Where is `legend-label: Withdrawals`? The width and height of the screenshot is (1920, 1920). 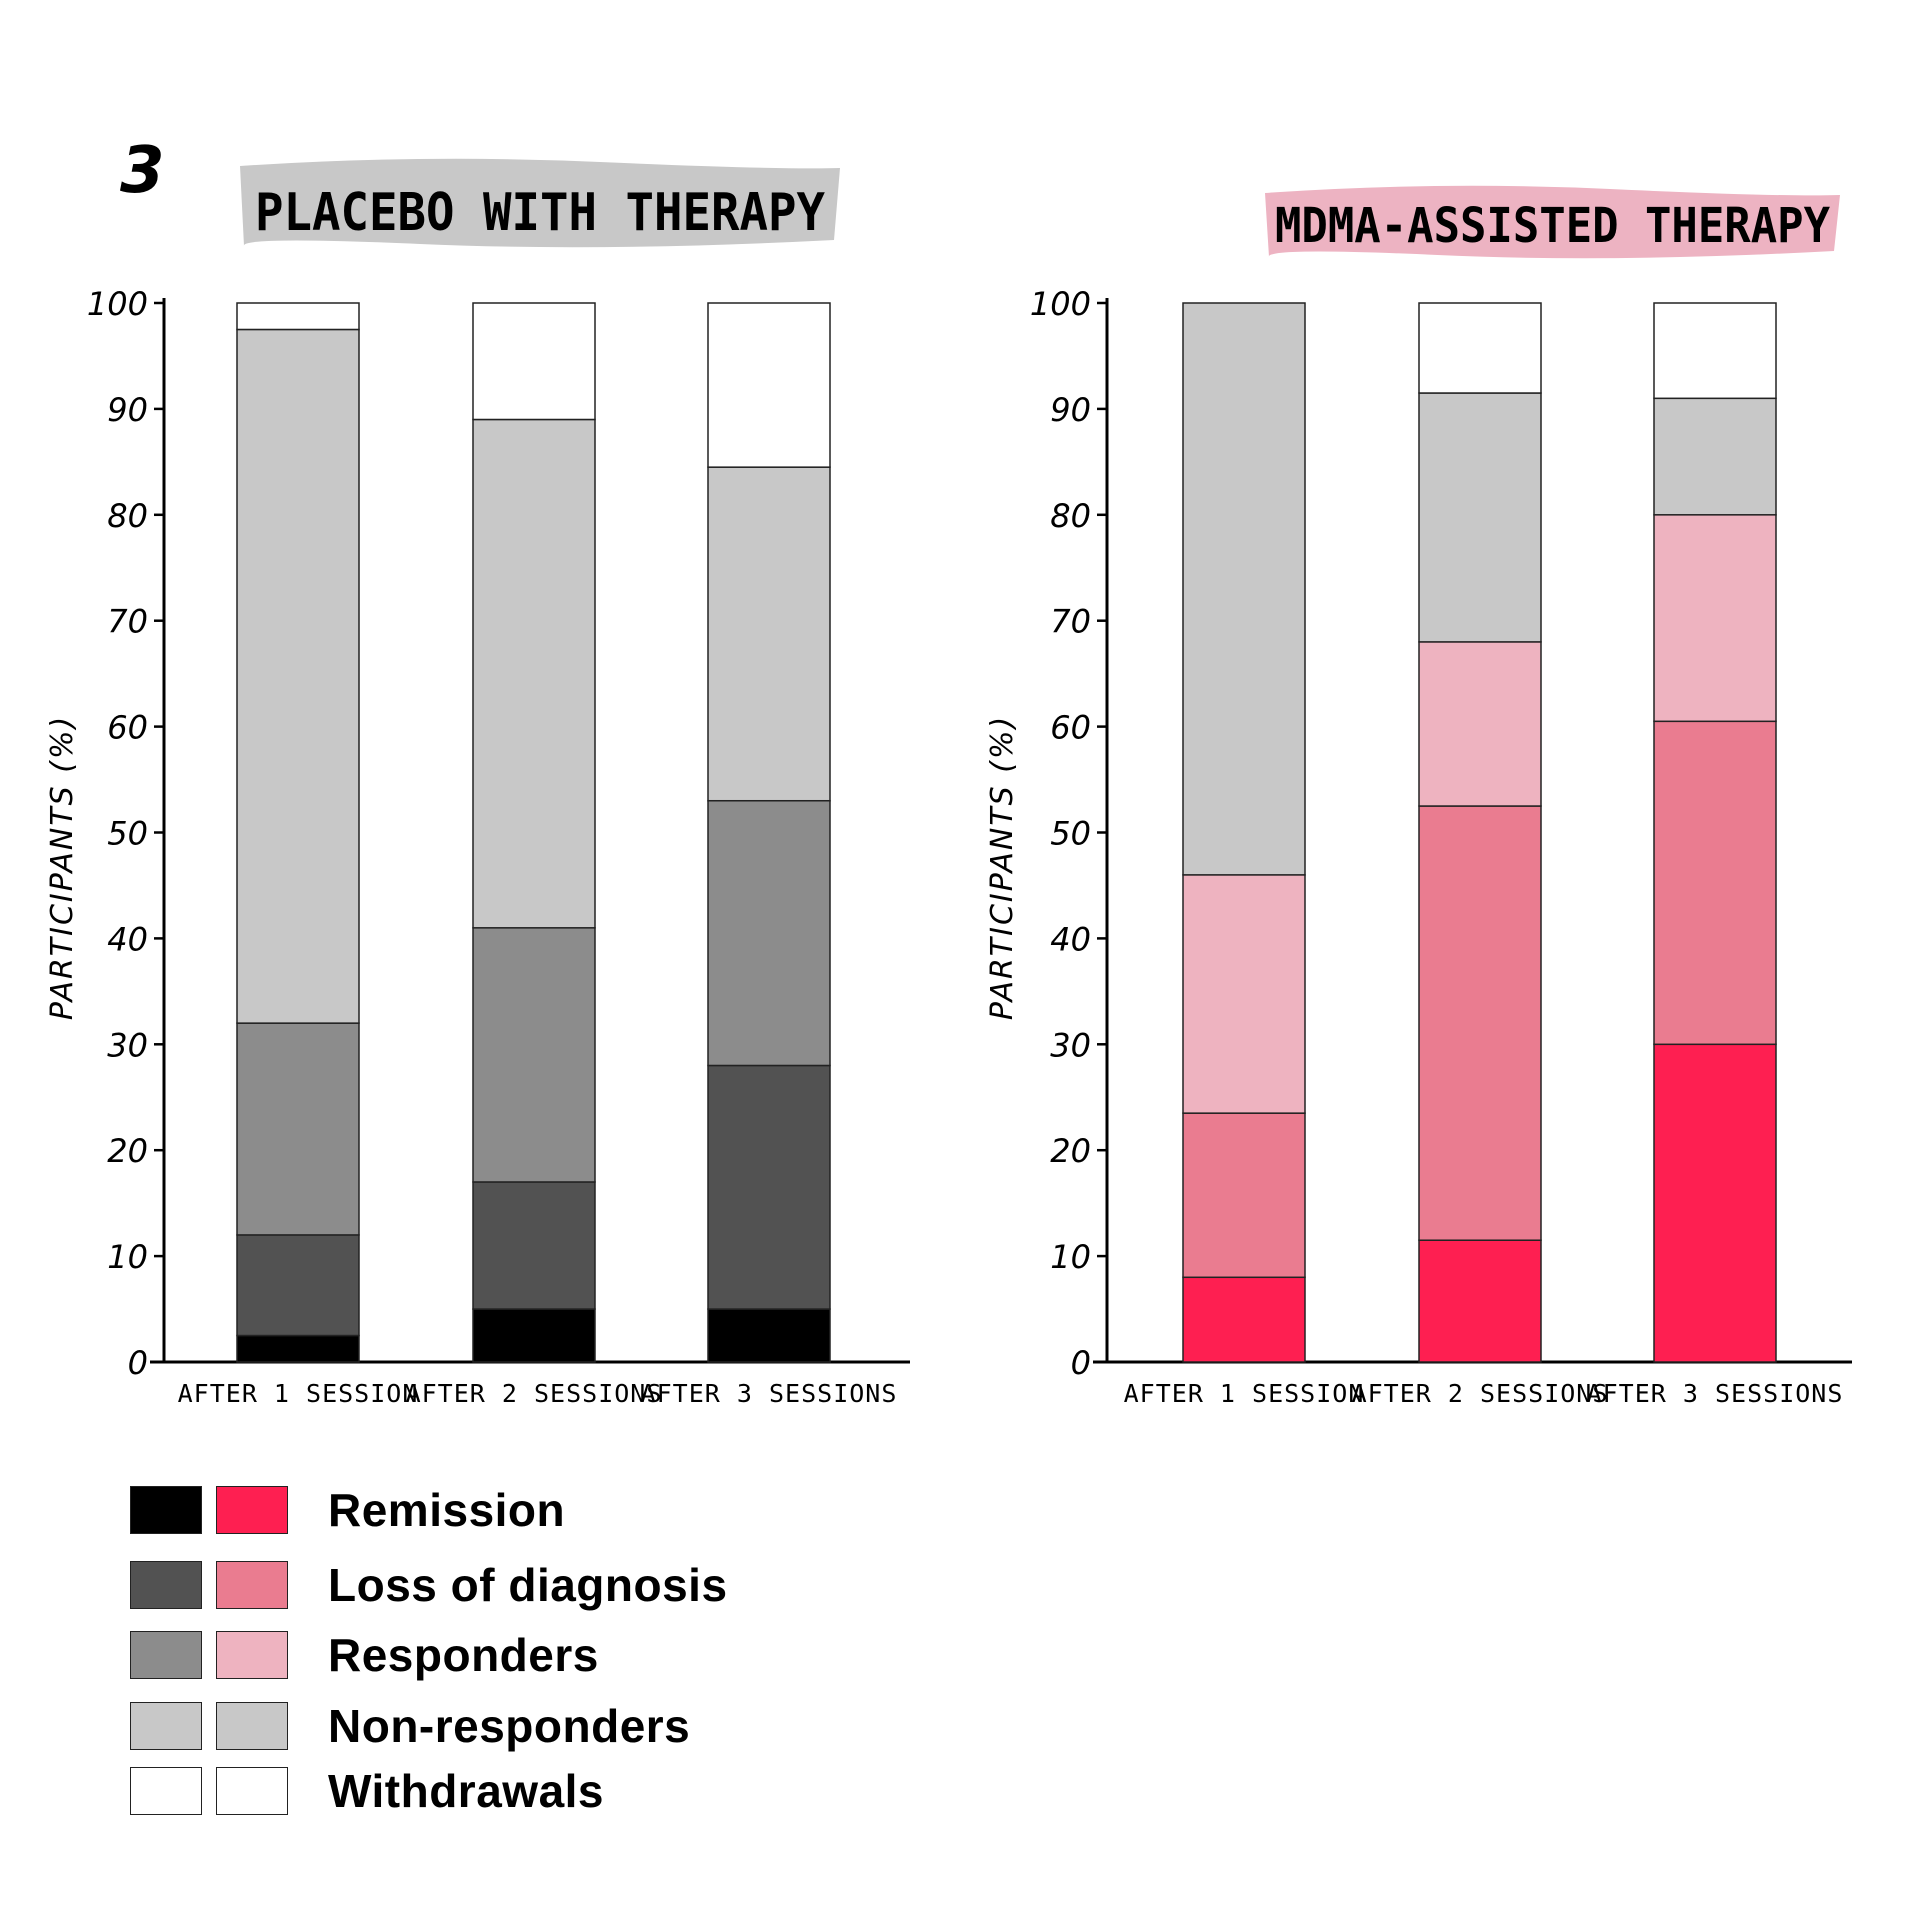 legend-label: Withdrawals is located at coordinates (466, 1791).